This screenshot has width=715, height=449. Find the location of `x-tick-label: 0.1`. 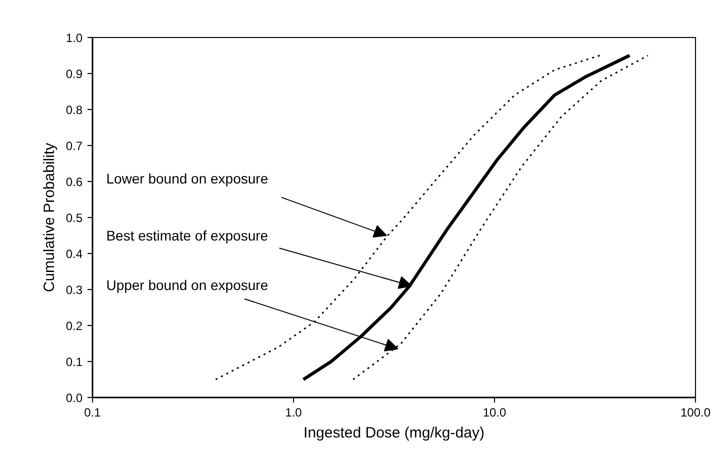

x-tick-label: 0.1 is located at coordinates (93, 413).